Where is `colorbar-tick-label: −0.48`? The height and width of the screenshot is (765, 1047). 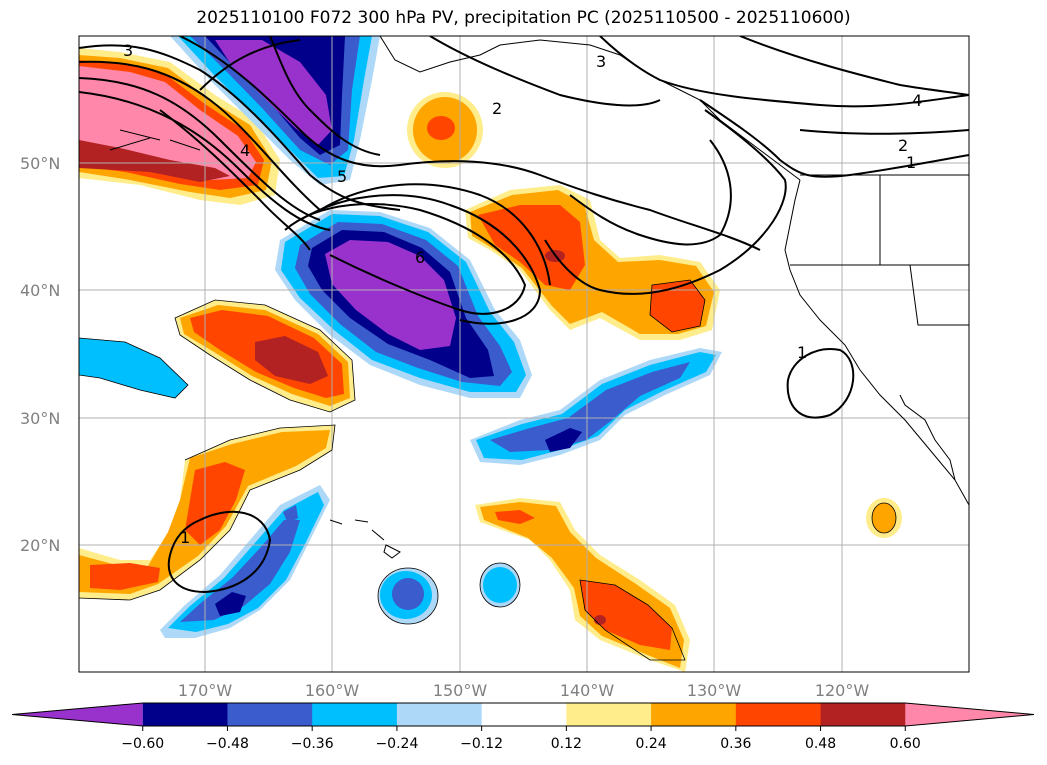 colorbar-tick-label: −0.48 is located at coordinates (227, 744).